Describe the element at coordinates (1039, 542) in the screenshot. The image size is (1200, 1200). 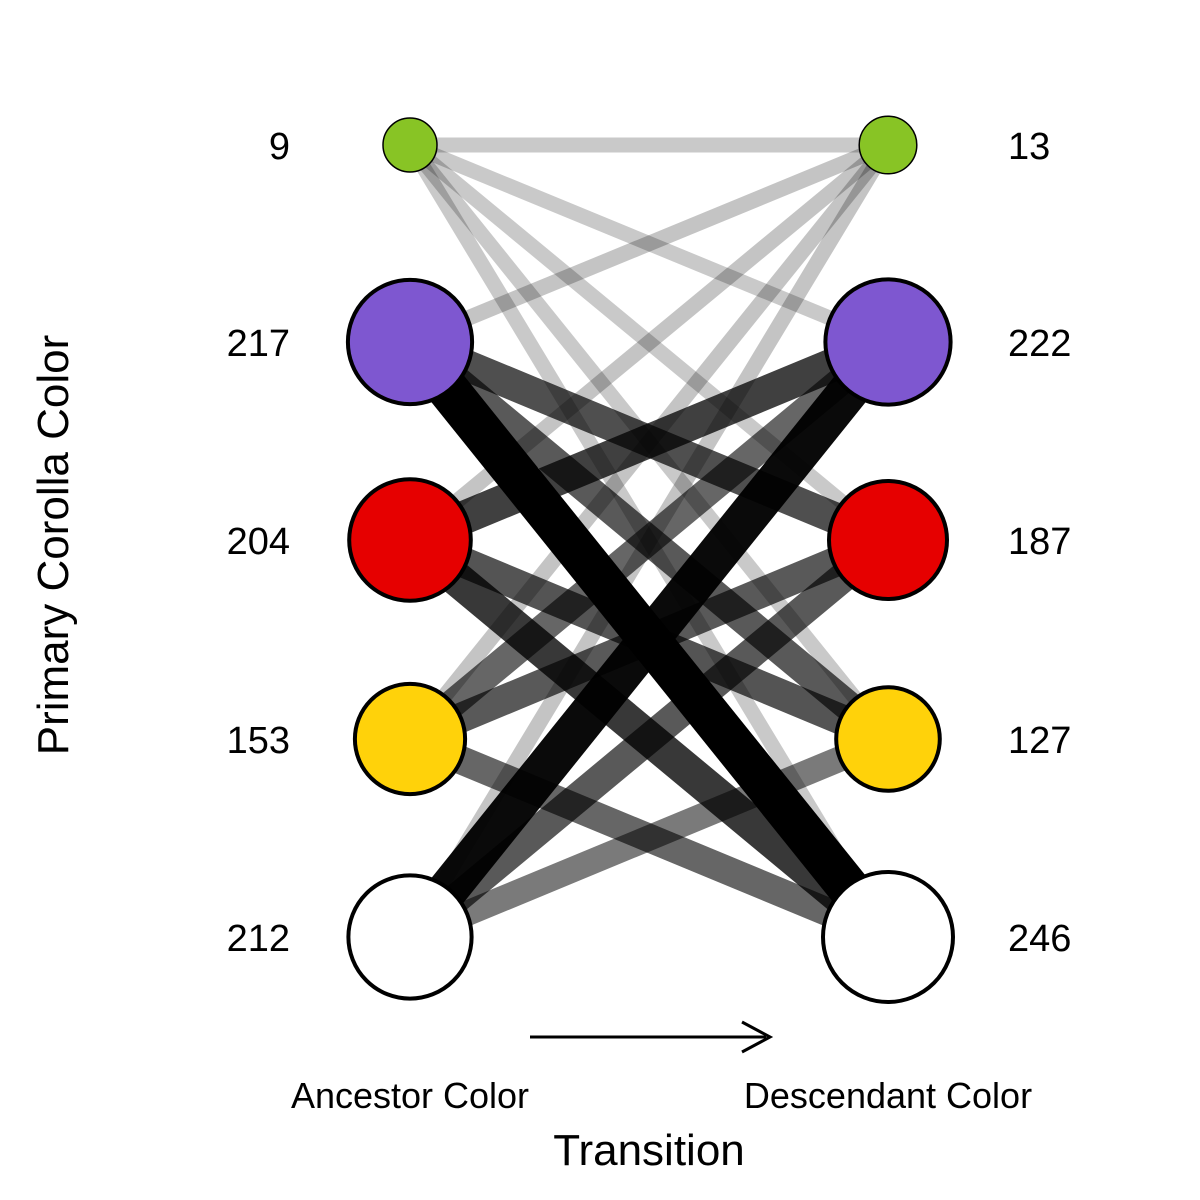
I see `descendant-count-red: 187` at that location.